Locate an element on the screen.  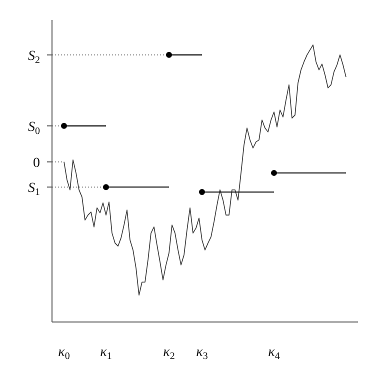
x-tick-label: κ$_{3}$ is located at coordinates (202, 353).